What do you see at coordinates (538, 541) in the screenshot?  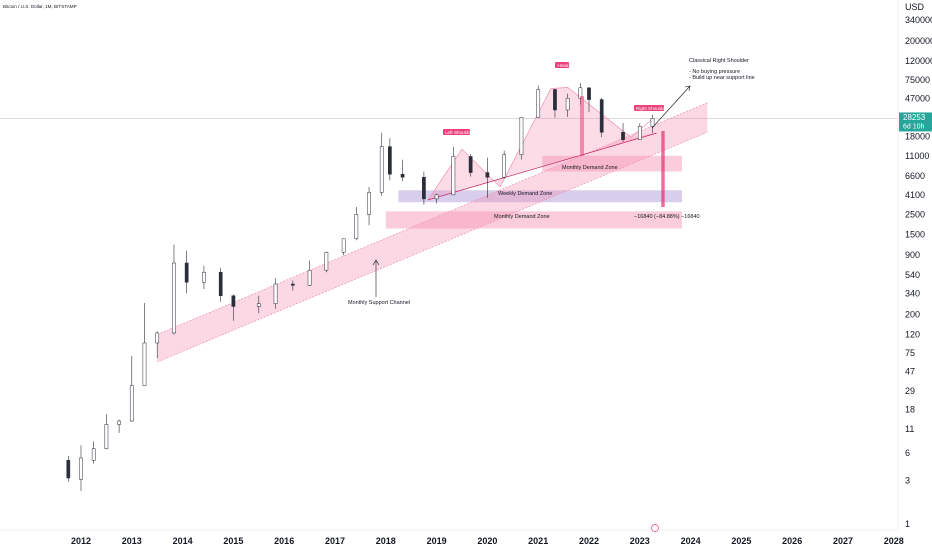 I see `x-tick-label: 2021` at bounding box center [538, 541].